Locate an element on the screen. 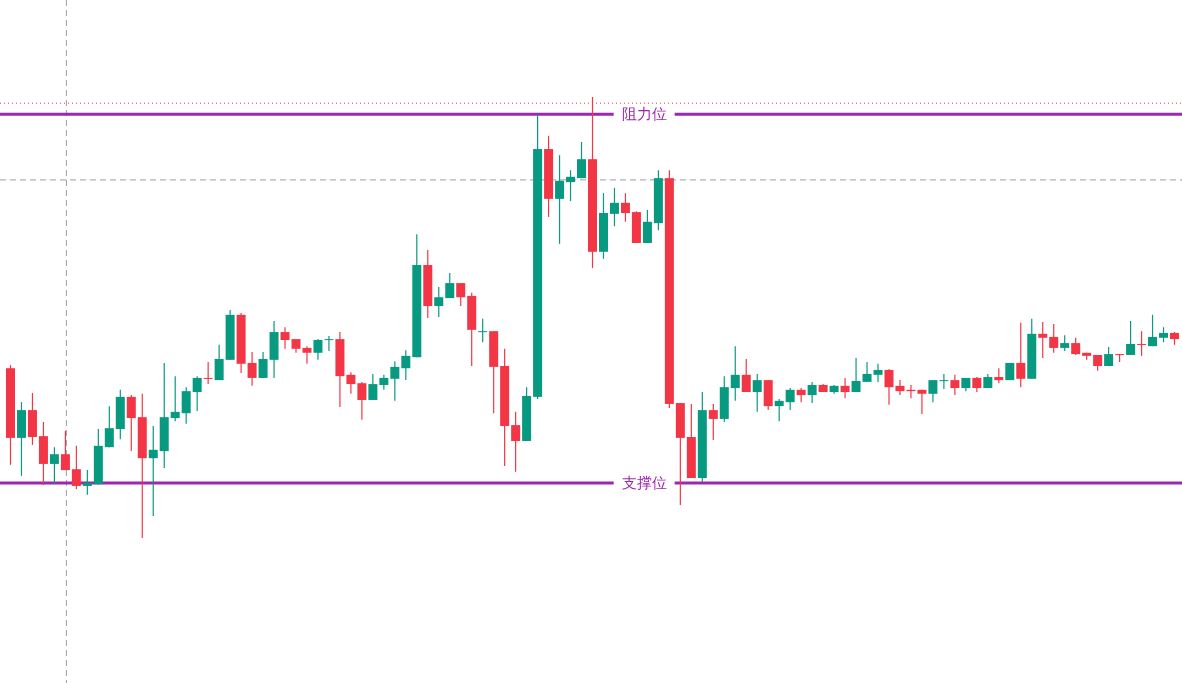 This screenshot has width=1182, height=683. ref-line-label: 支撑位 is located at coordinates (644, 482).